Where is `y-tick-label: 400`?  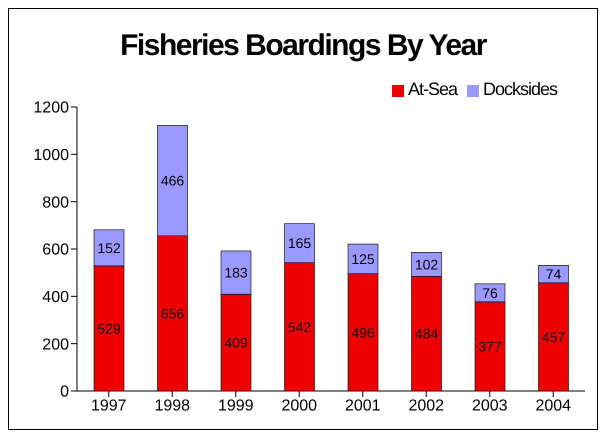
y-tick-label: 400 is located at coordinates (56, 297).